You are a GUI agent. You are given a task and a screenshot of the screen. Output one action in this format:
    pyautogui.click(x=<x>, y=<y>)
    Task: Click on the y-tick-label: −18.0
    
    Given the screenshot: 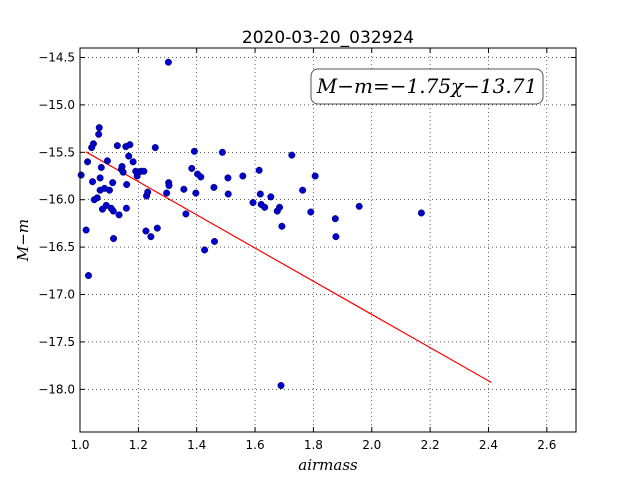 What is the action you would take?
    pyautogui.click(x=56, y=389)
    